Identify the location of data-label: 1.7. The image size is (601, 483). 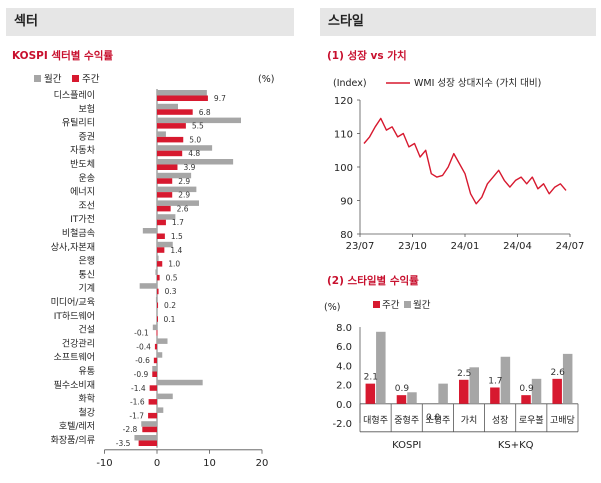
(495, 381).